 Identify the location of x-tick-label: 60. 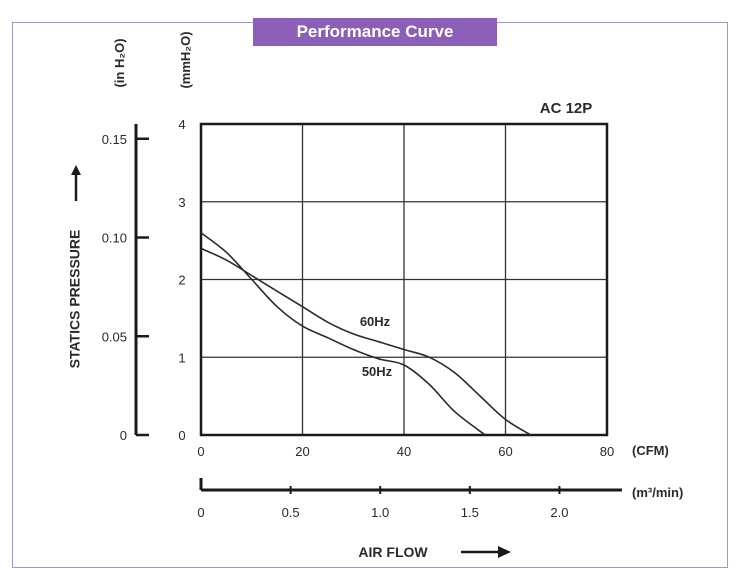
(505, 451).